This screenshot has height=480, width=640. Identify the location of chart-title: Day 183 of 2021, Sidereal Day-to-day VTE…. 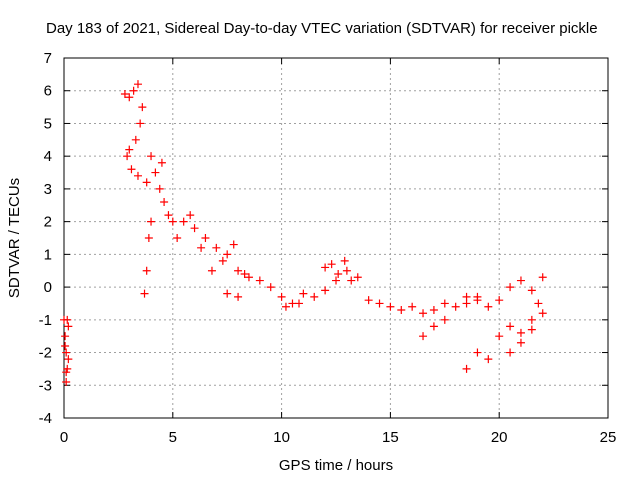
(322, 28).